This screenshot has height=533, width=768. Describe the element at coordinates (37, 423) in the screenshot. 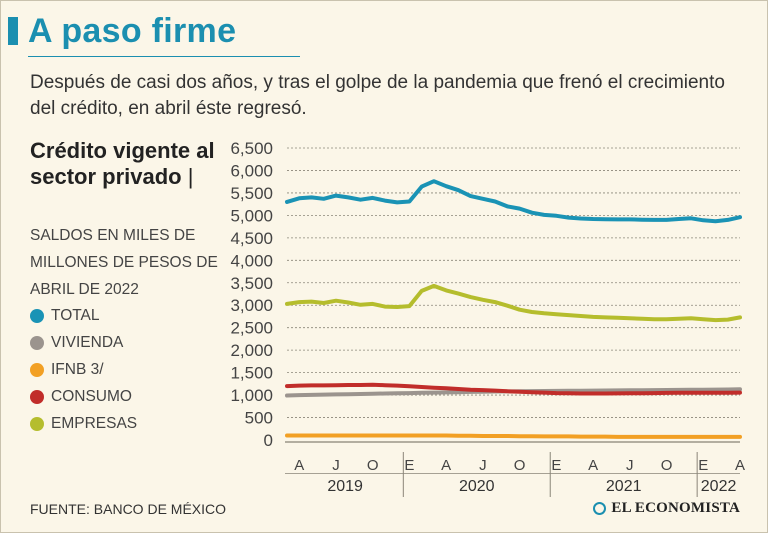

I see `legend-dot-empresas` at that location.